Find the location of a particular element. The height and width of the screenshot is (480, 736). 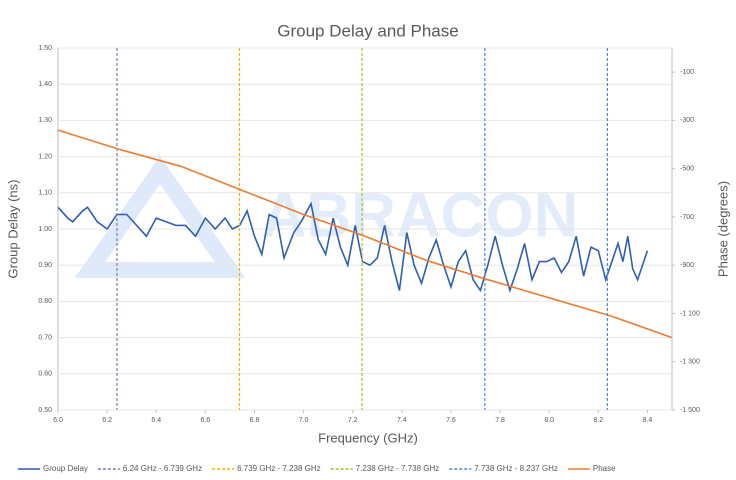

y2-tick-label: -700 is located at coordinates (687, 217).